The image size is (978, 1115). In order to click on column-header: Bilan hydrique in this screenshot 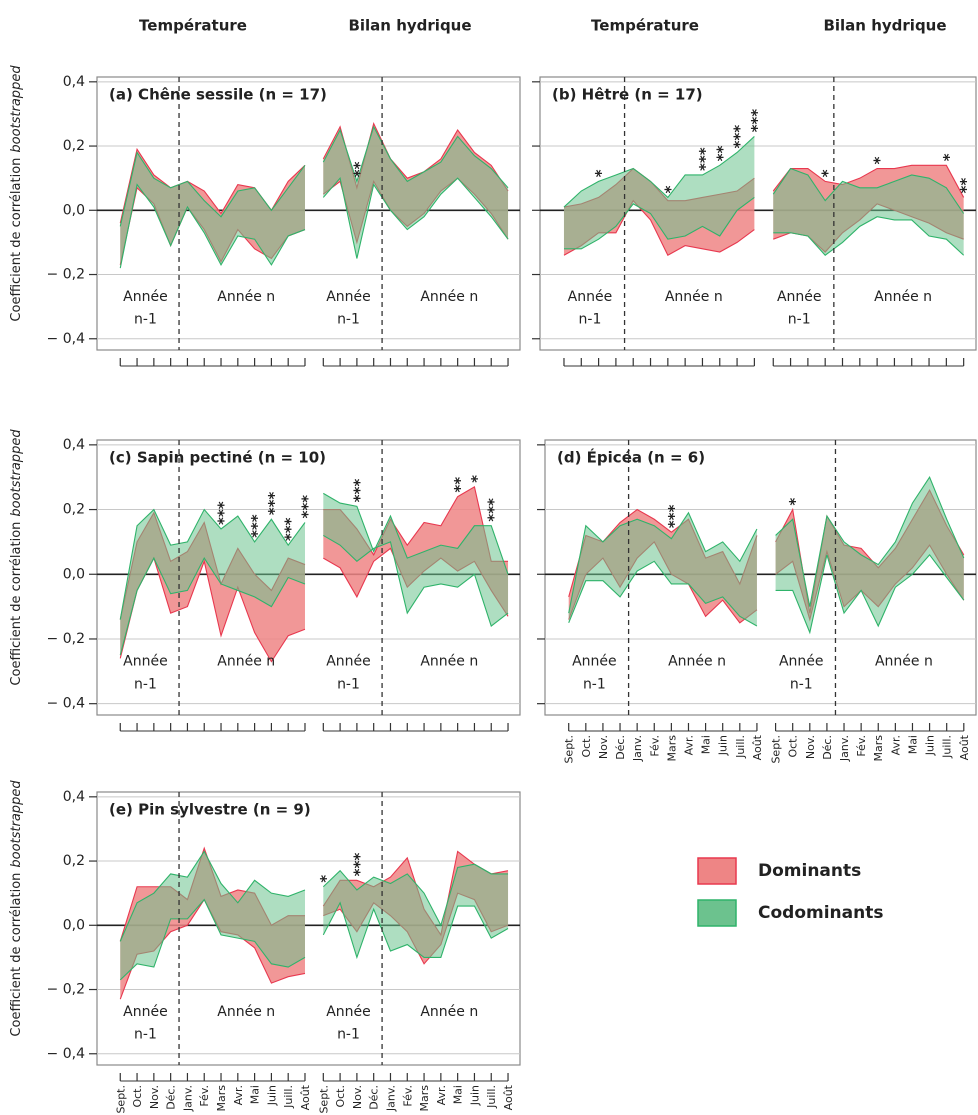, I will do `click(884, 26)`.